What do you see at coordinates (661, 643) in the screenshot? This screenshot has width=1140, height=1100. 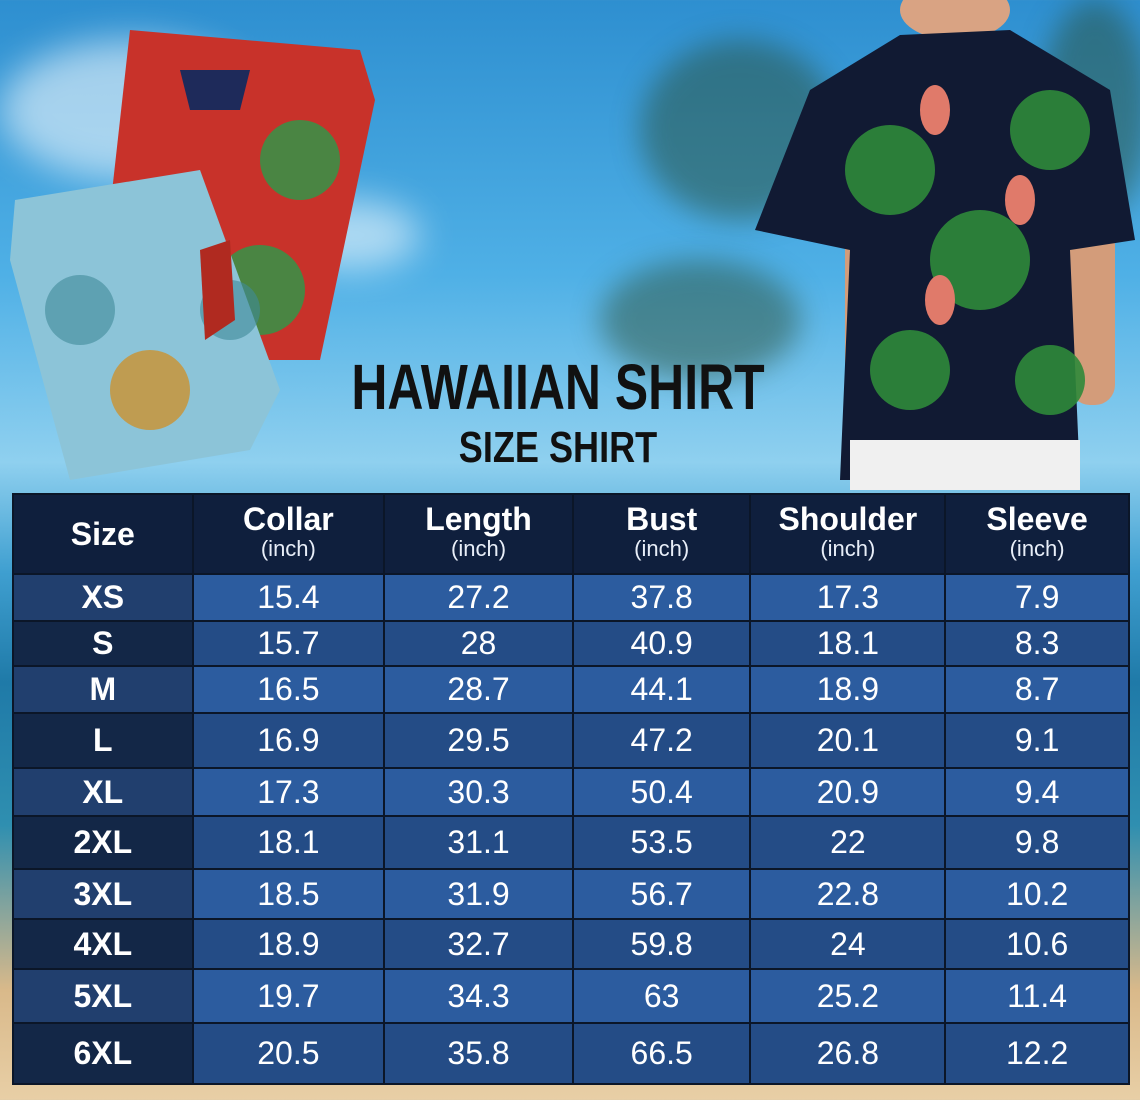 I see `cell-bust: 40.9` at bounding box center [661, 643].